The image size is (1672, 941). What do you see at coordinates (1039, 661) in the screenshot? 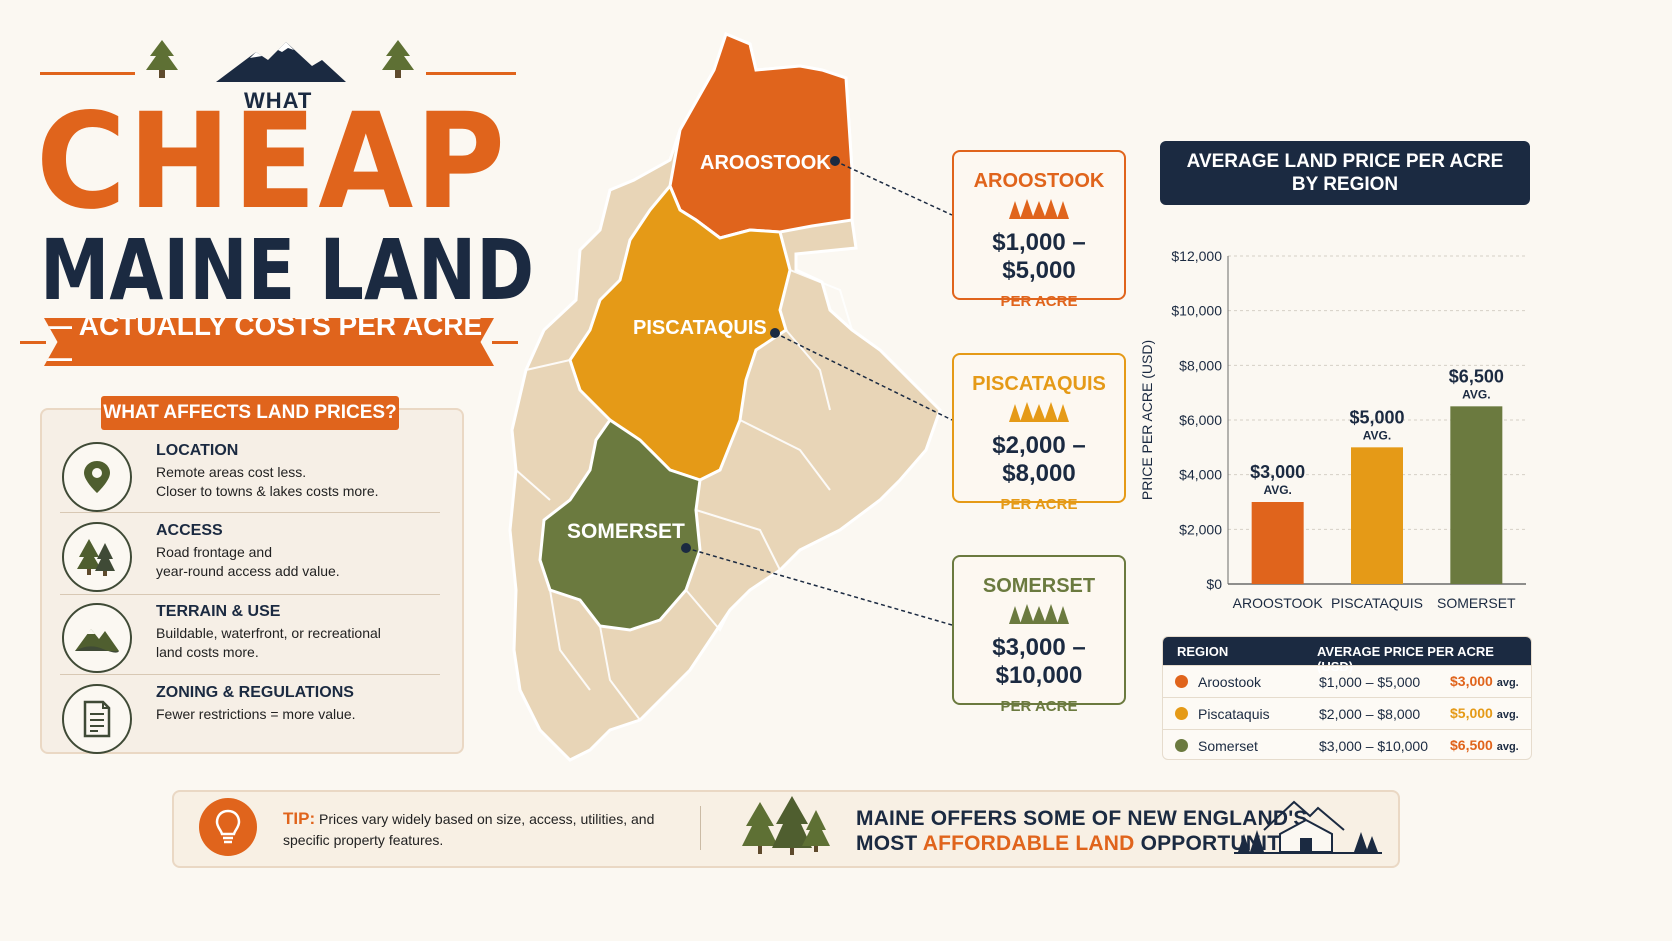
I see `price-card-range: $3,000 – $10,000` at bounding box center [1039, 661].